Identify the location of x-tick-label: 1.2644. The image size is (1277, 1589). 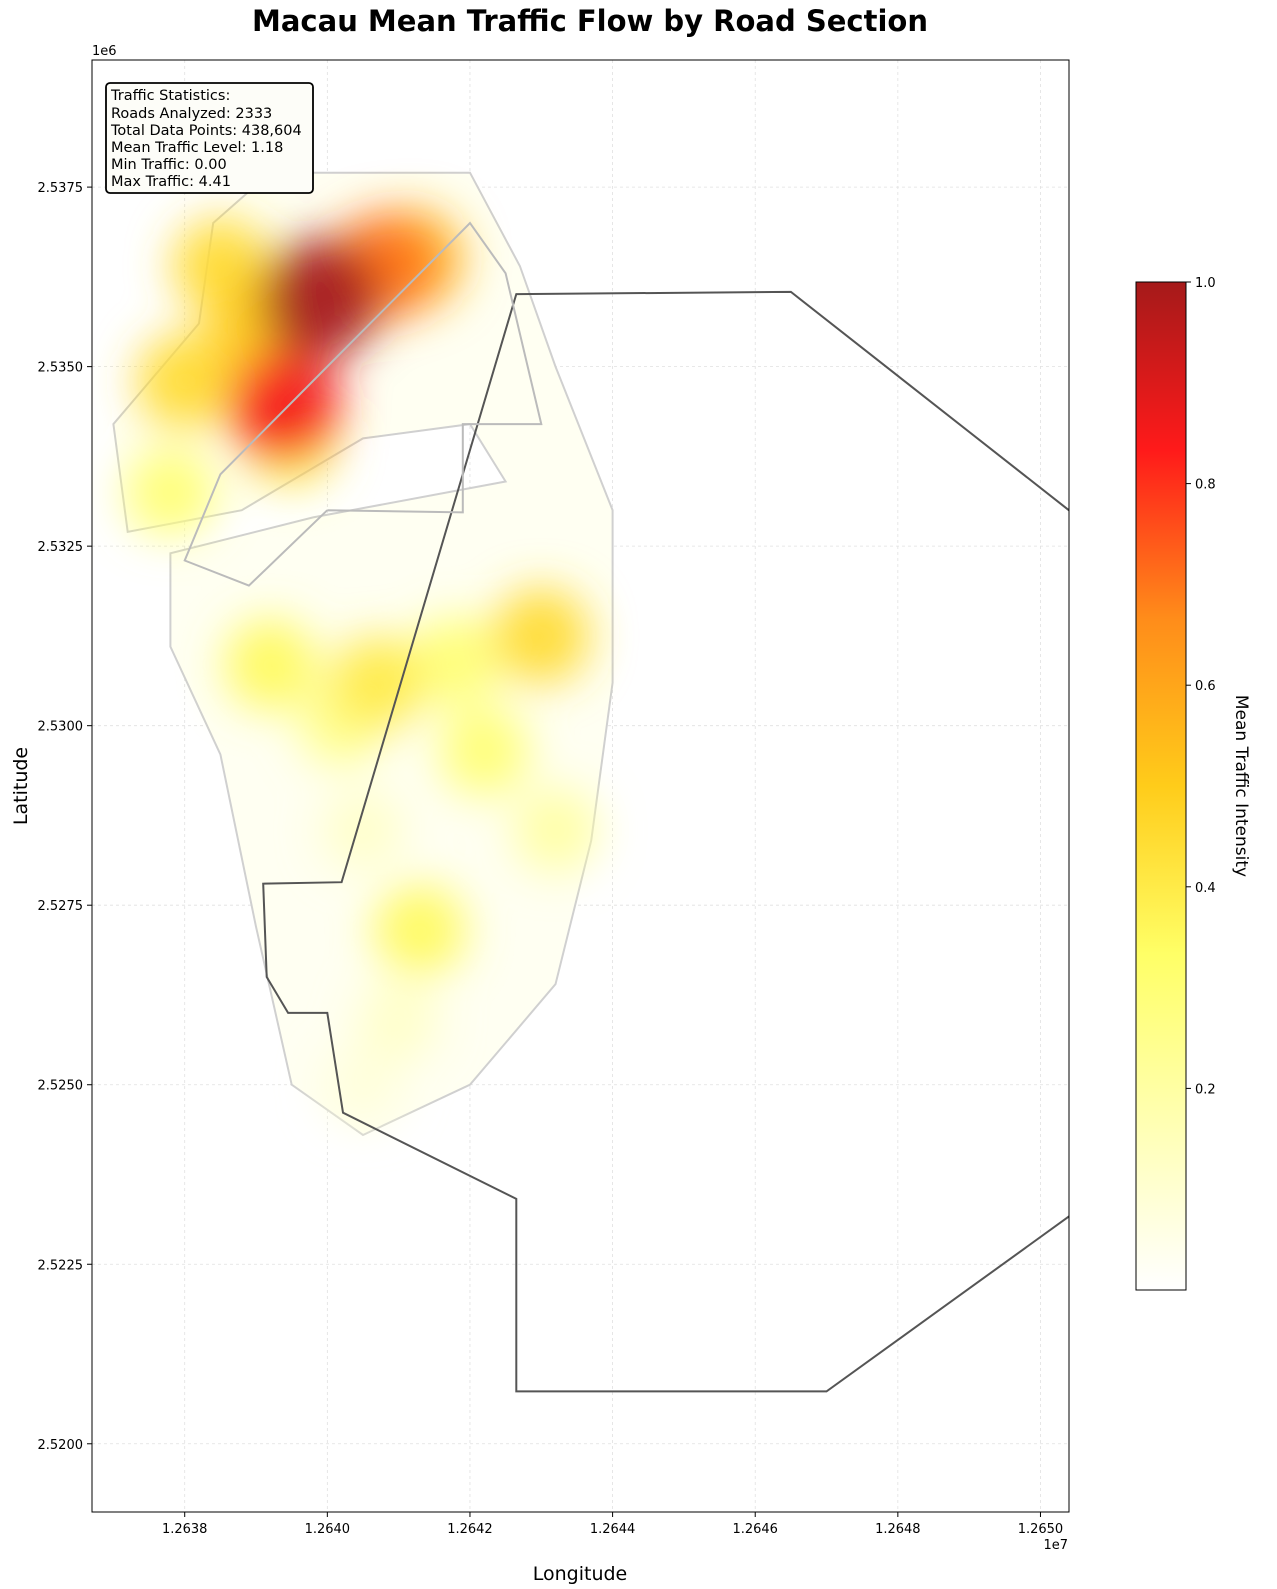
(613, 1529).